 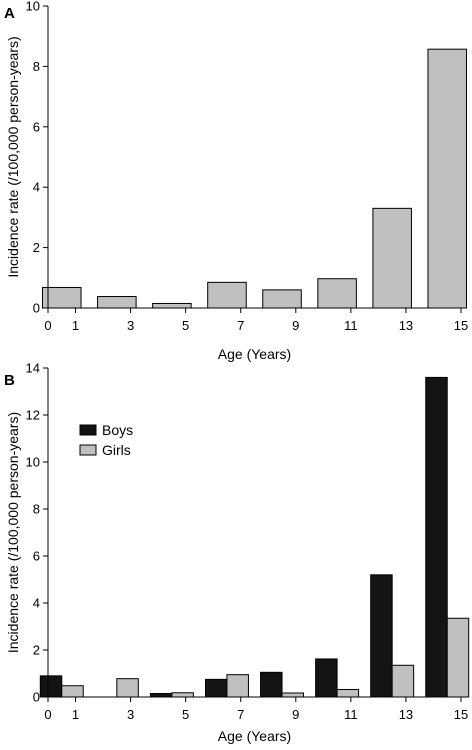 I want to click on legend-label-girls: Girls, so click(x=116, y=450).